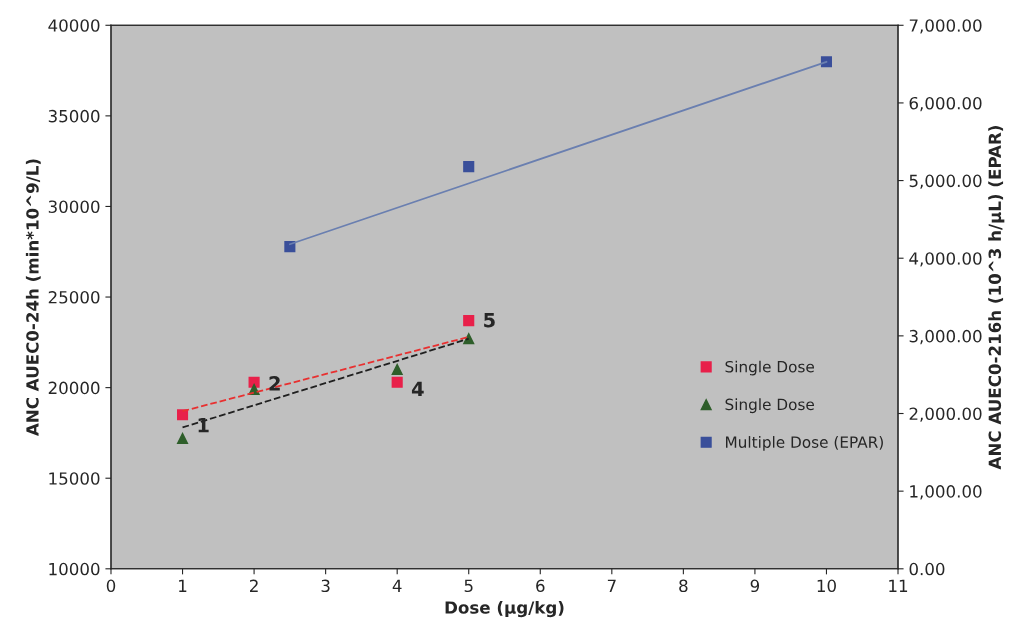 The width and height of the screenshot is (1009, 632). Describe the element at coordinates (945, 181) in the screenshot. I see `y2-tick-label: 5,000.00` at that location.